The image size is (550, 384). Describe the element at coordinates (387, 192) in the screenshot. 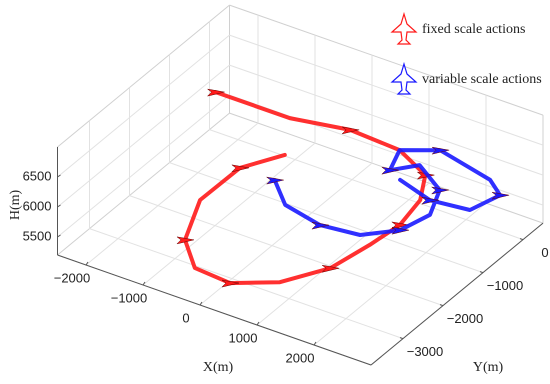

I see `trajectory` at that location.